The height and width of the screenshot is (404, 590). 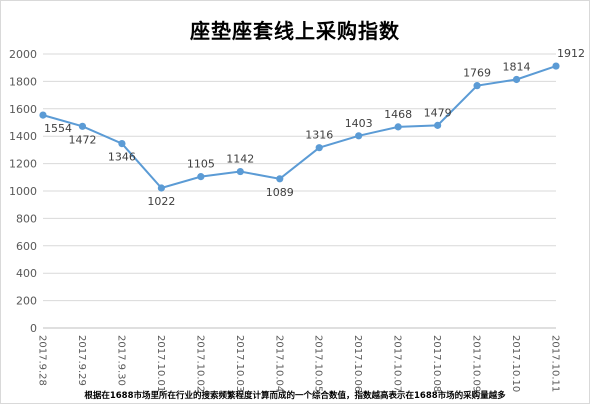 What do you see at coordinates (295, 31) in the screenshot?
I see `chart-title: 座垫座套线上采购指数` at bounding box center [295, 31].